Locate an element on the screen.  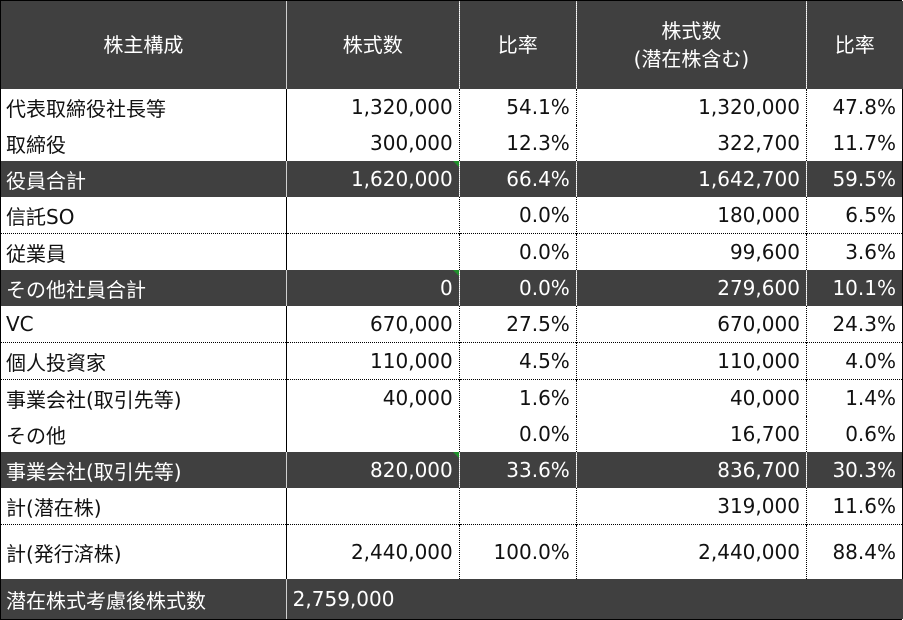
row-ratio2: 4.0% is located at coordinates (854, 361).